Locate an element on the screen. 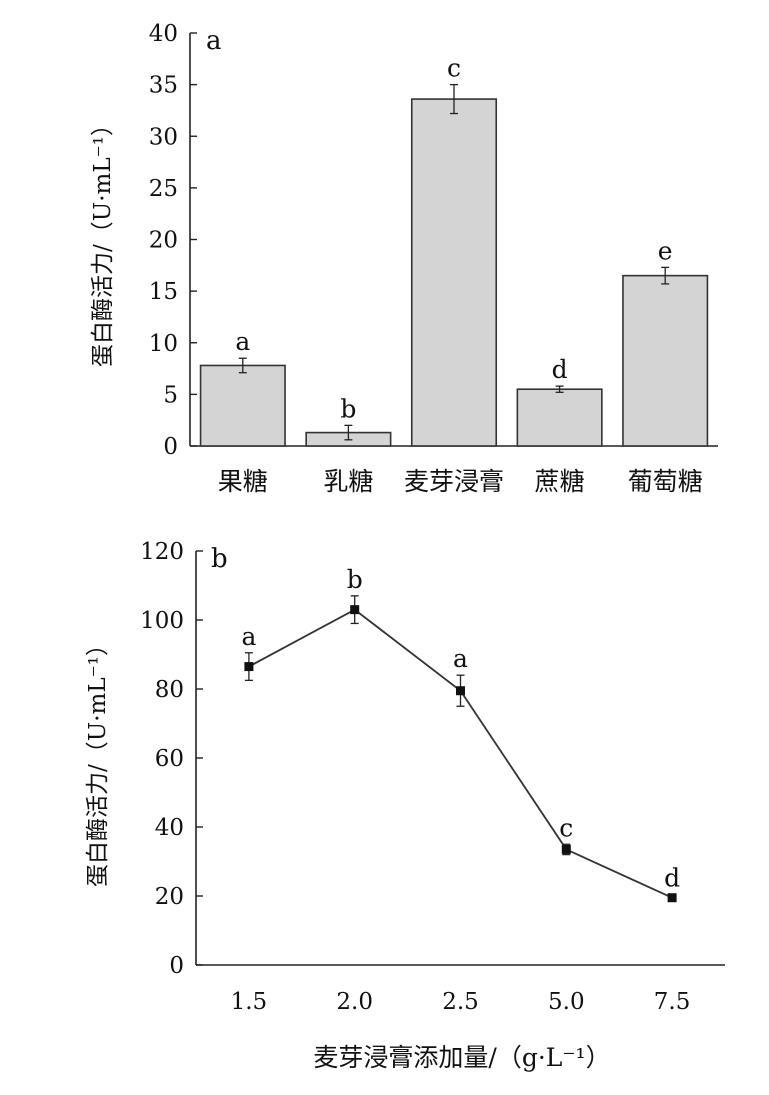  x-tick-label-a-1: 乳糖 is located at coordinates (348, 481).